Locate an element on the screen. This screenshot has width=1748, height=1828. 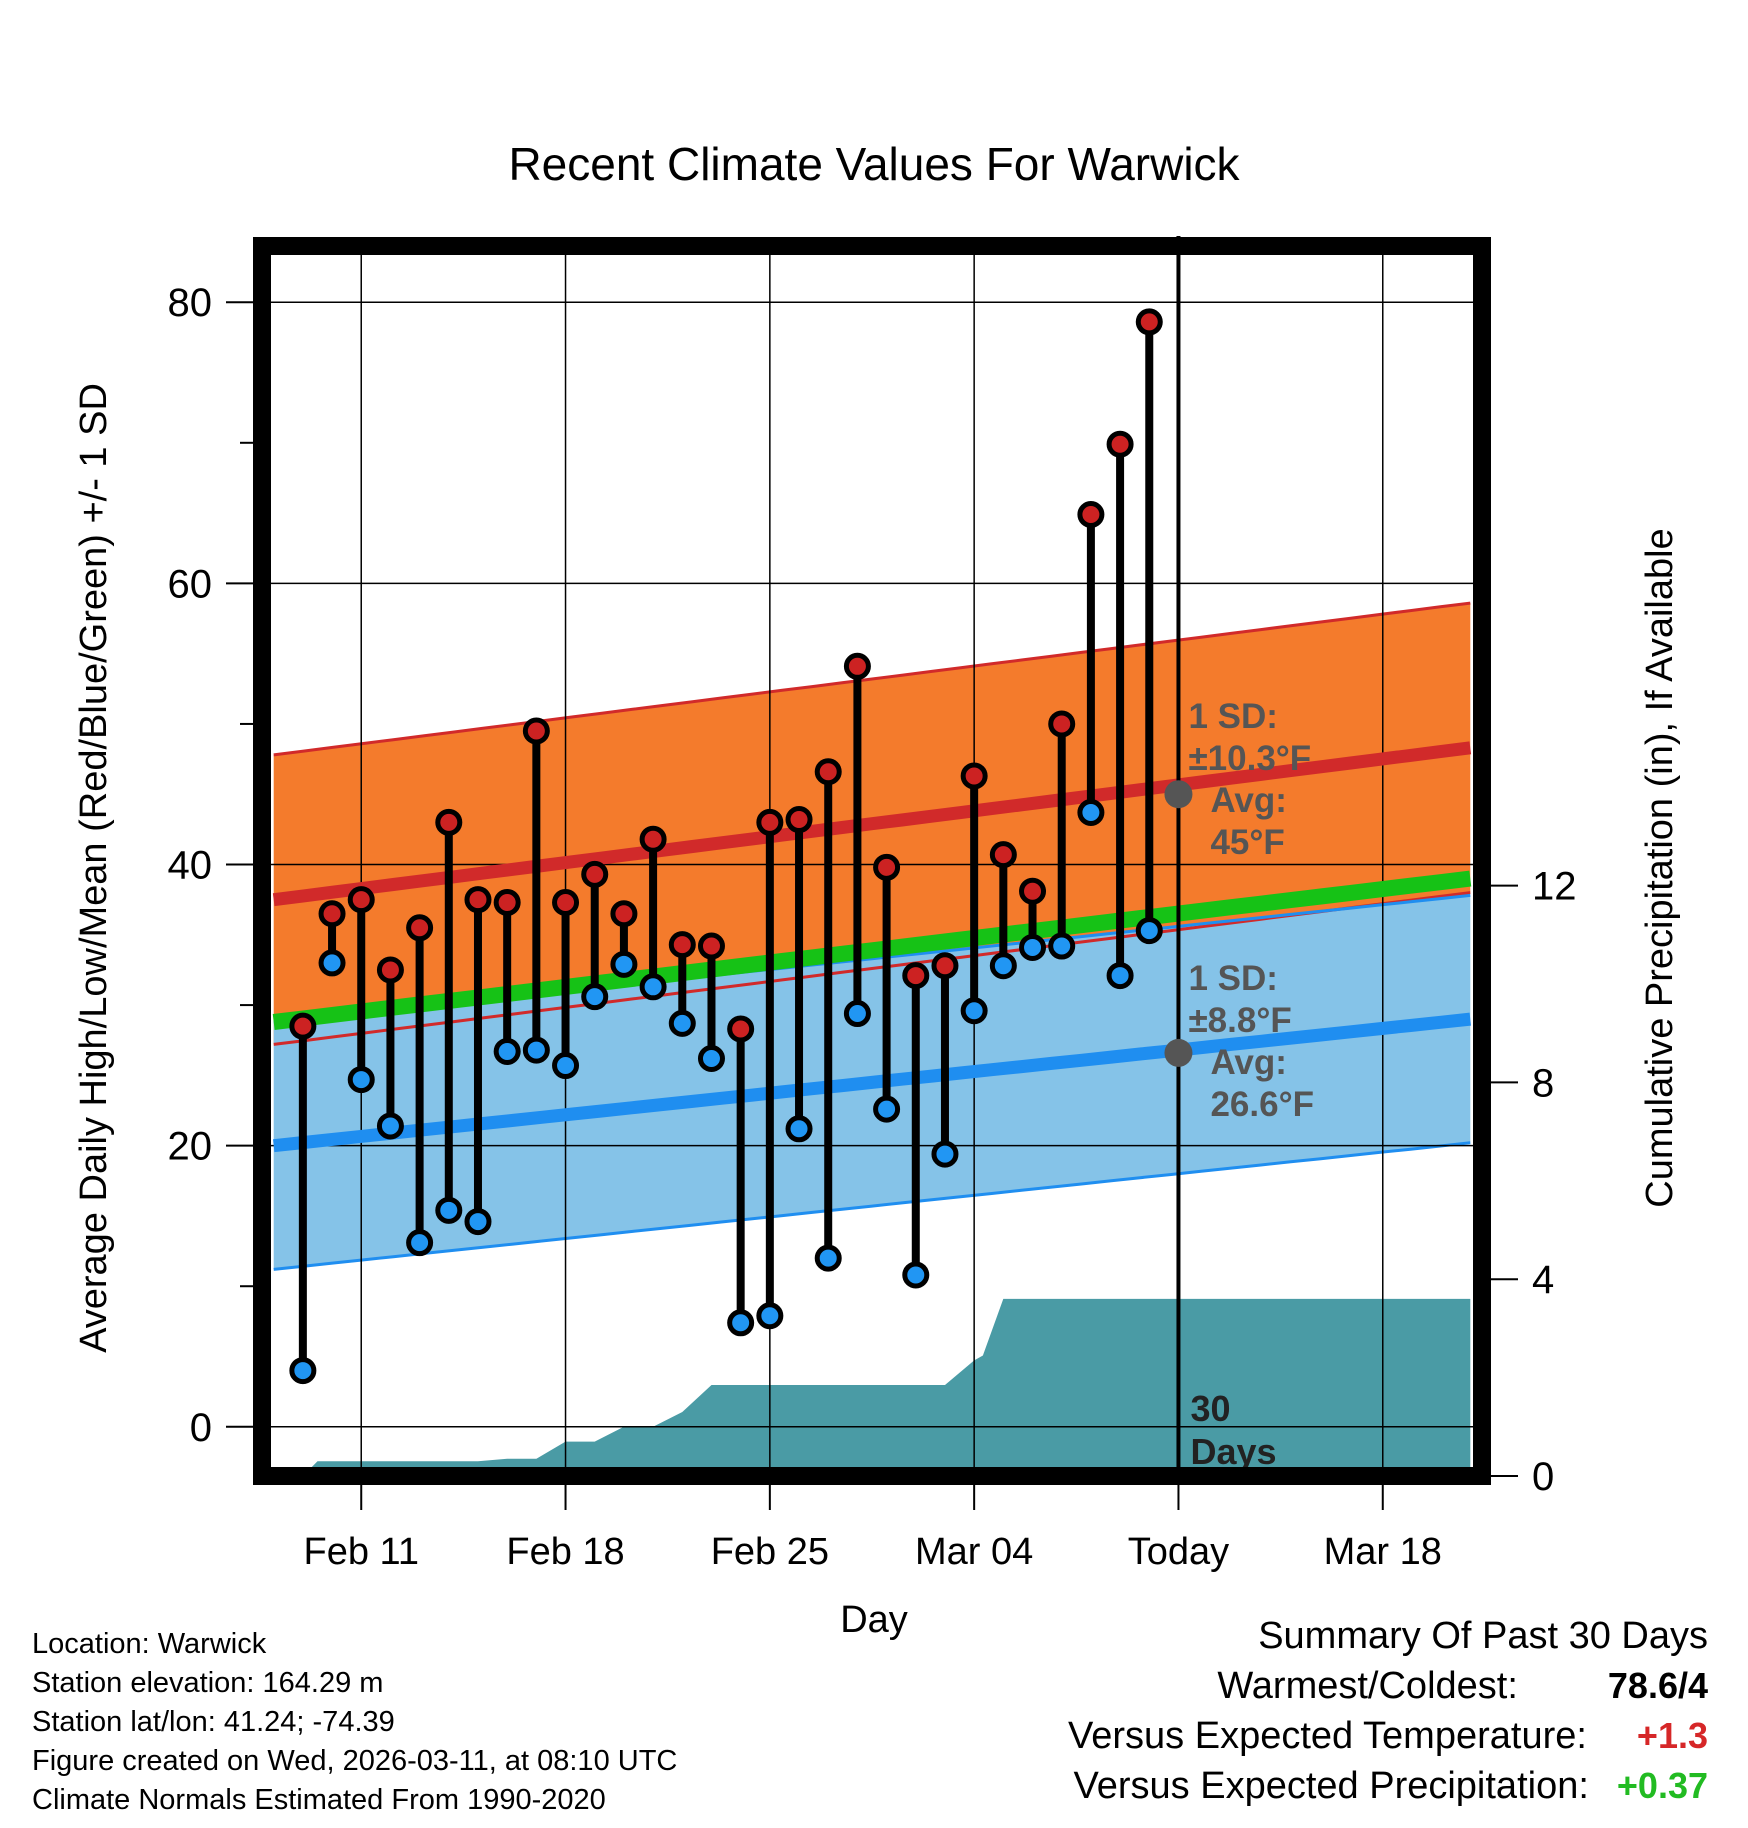
summary-precip-row: Versus Expected Precipitation: +0.37 is located at coordinates (1328, 1790).